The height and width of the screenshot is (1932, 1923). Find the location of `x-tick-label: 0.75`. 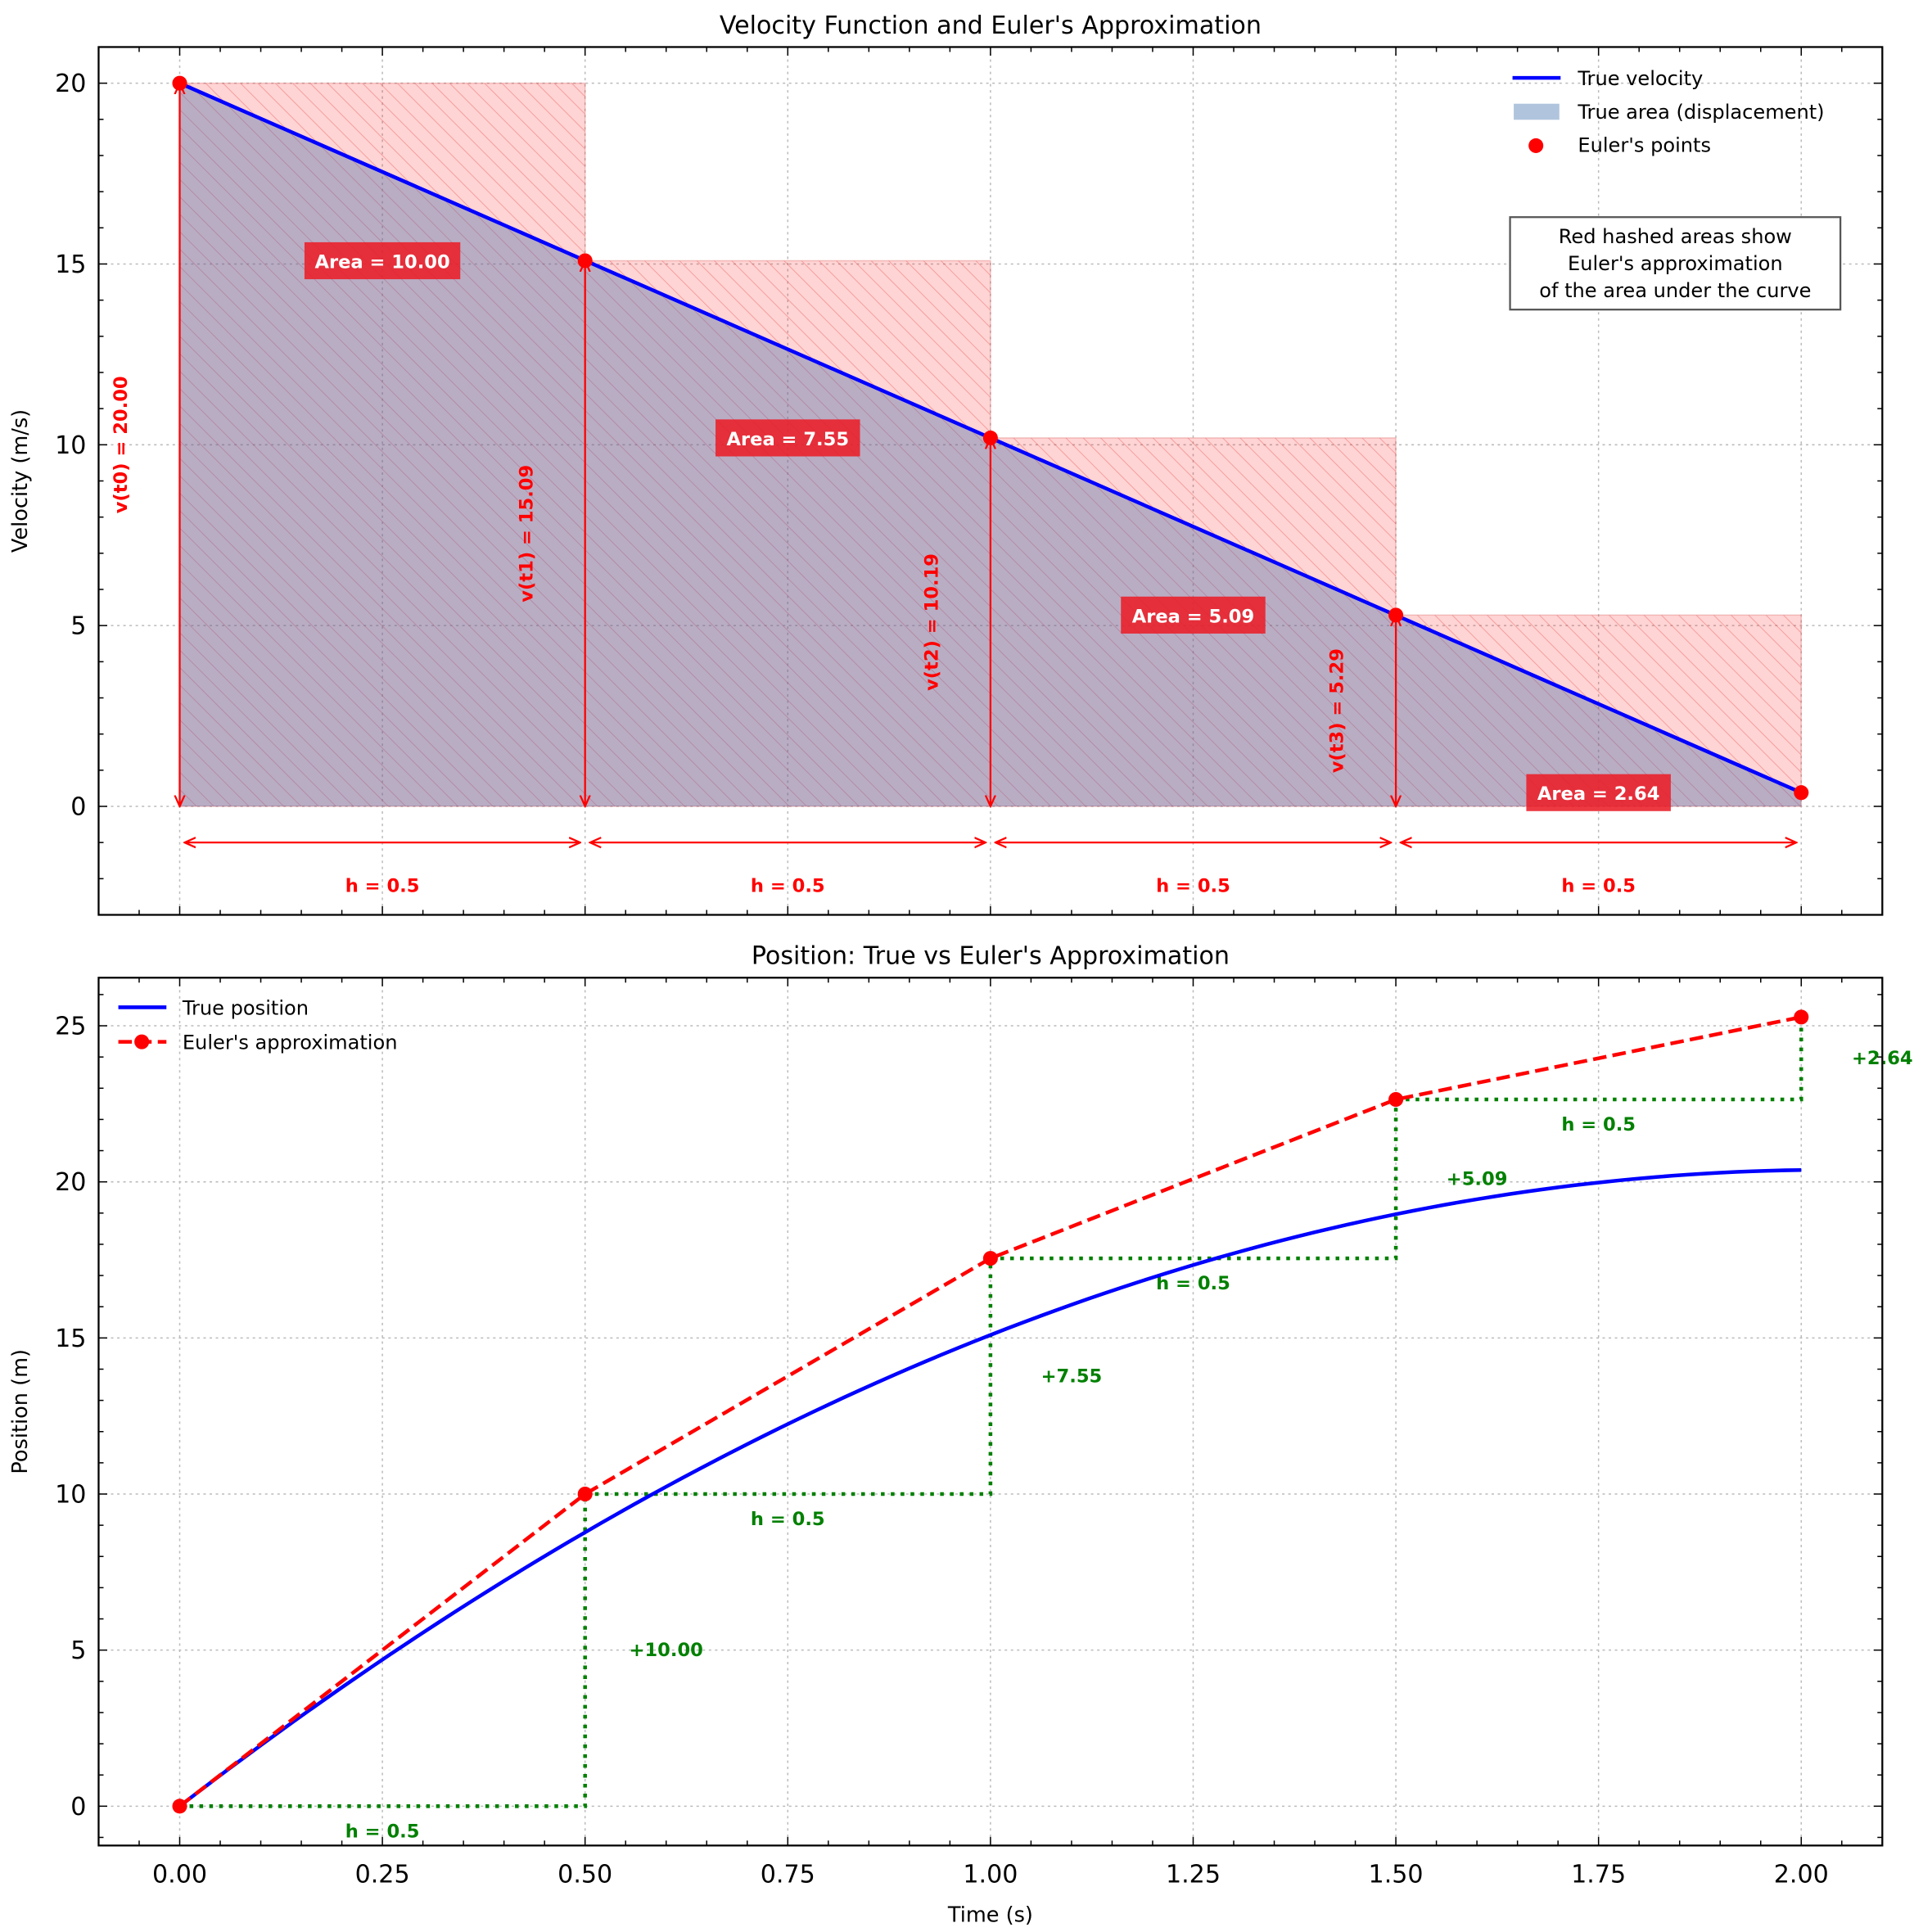

x-tick-label: 0.75 is located at coordinates (788, 1875).